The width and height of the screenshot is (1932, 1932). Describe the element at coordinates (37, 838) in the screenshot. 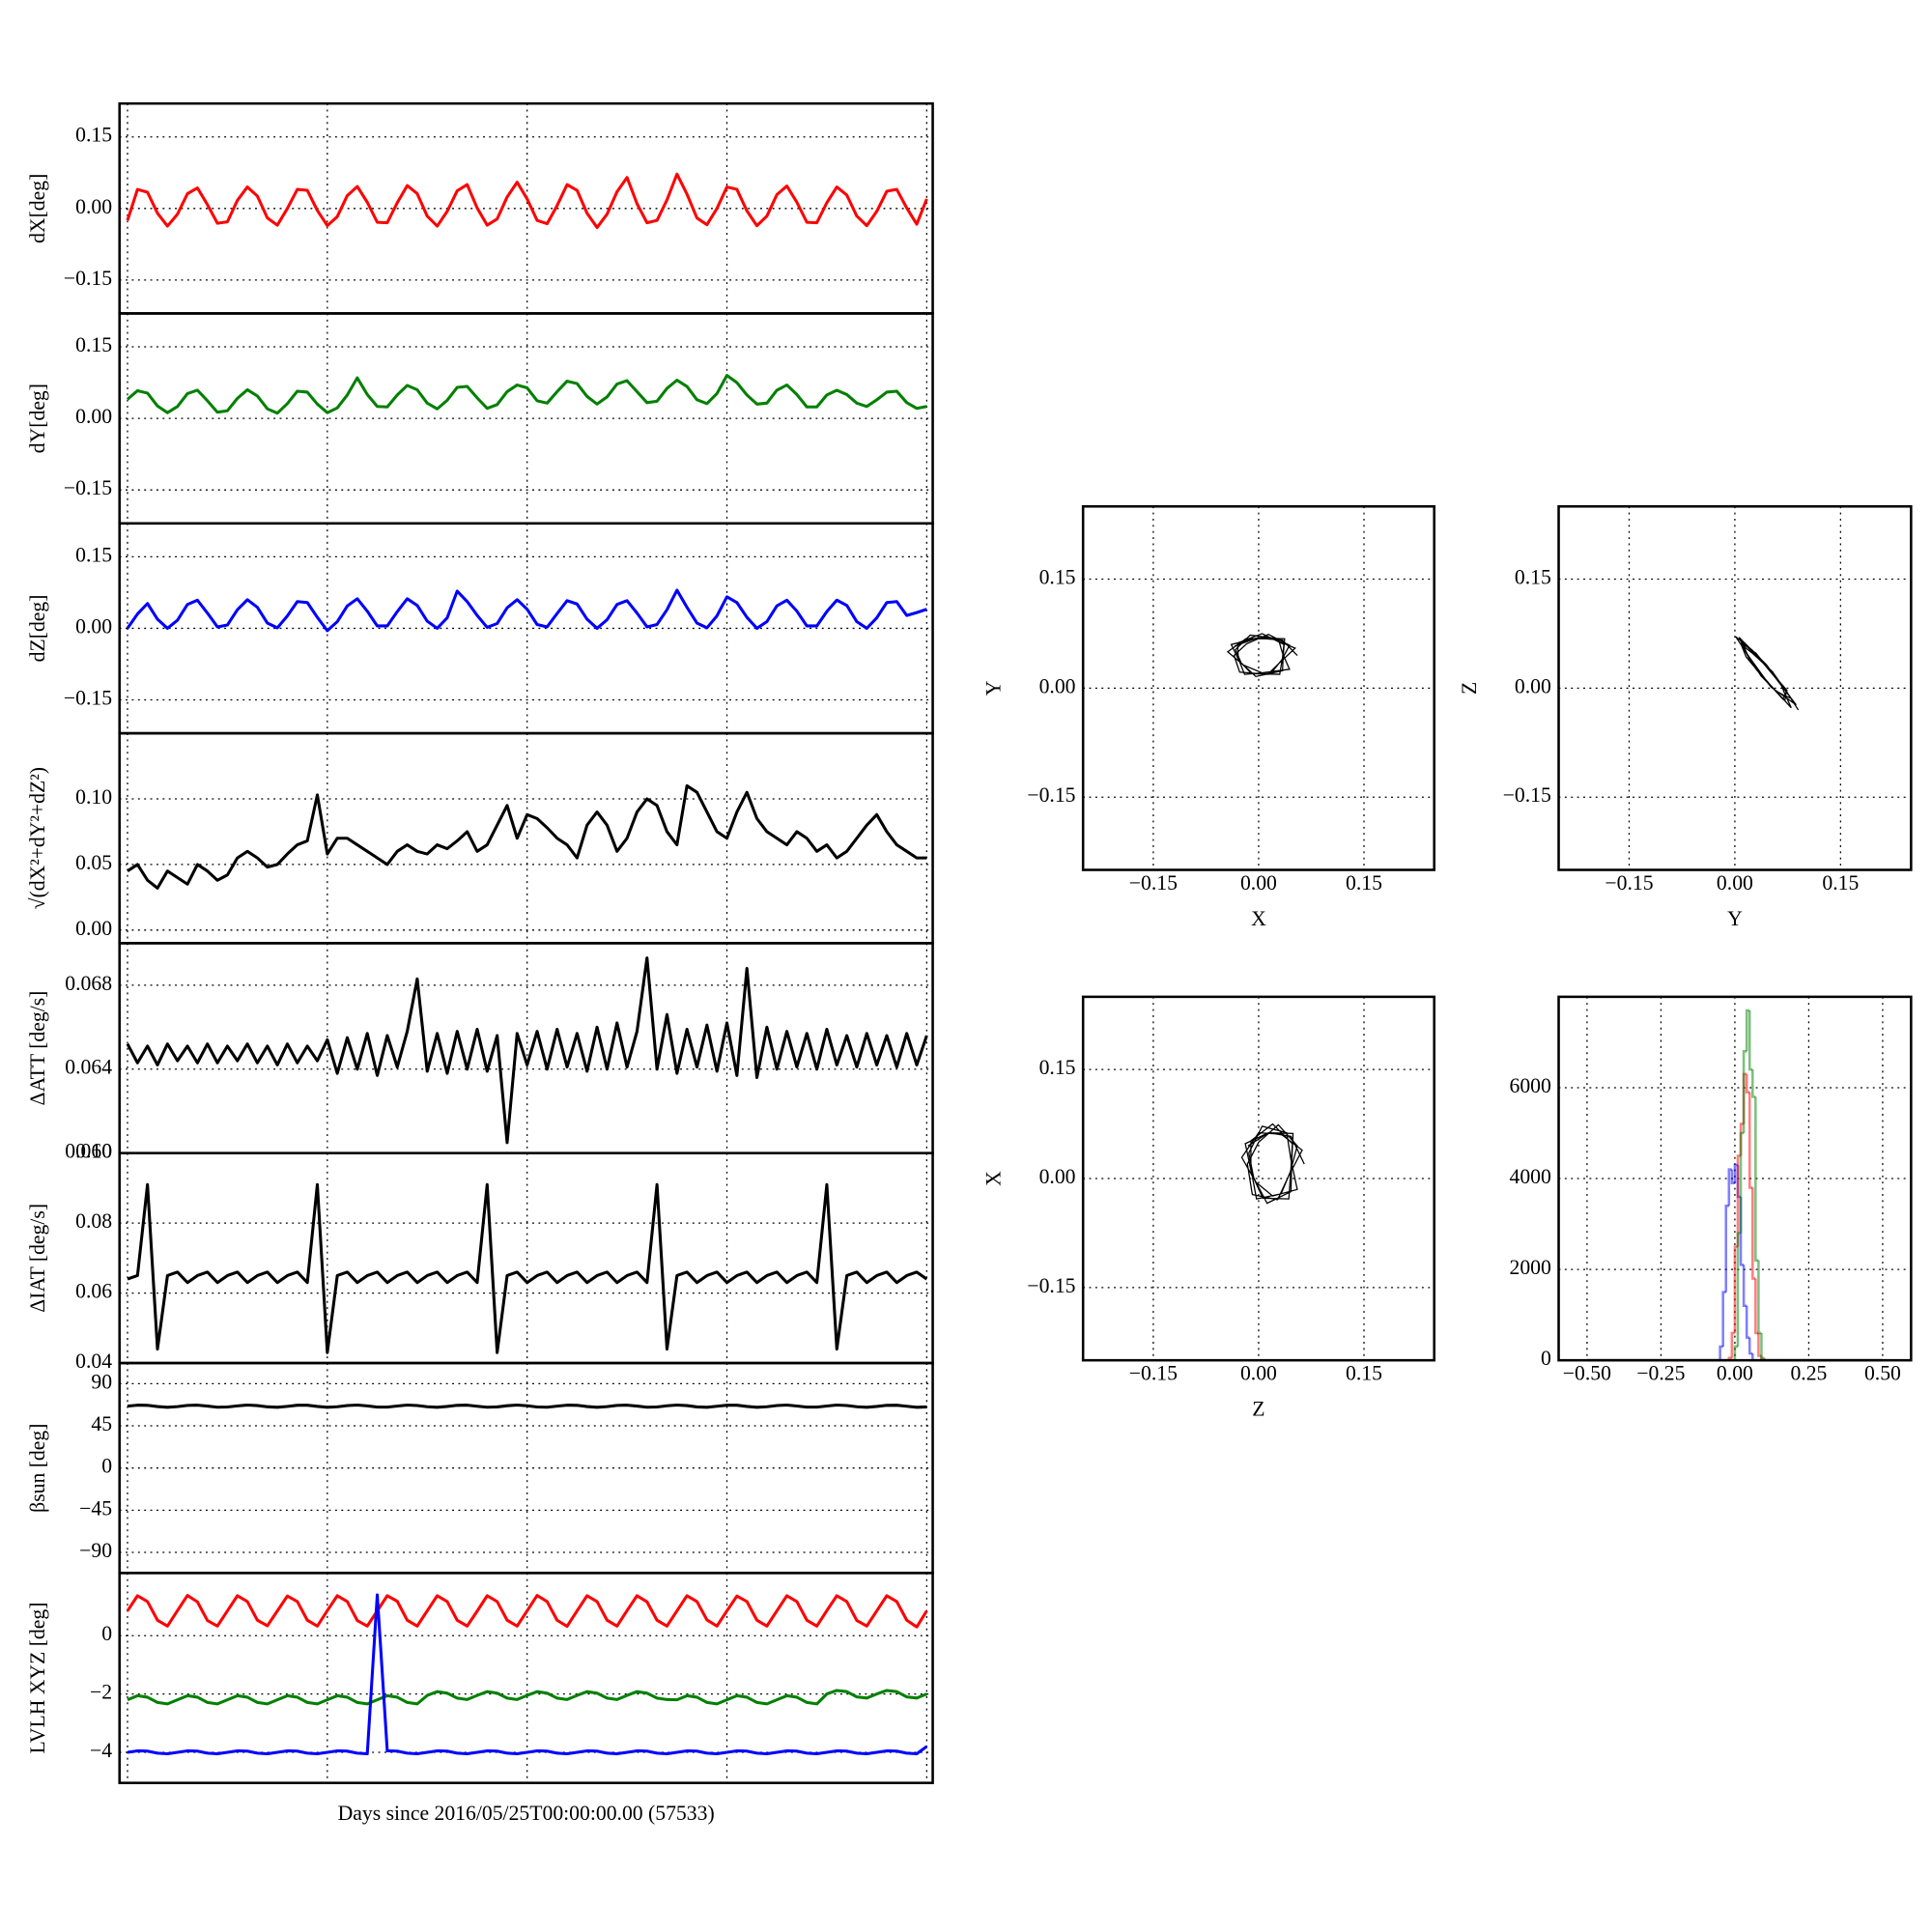

I see `y-axis-label: √(dX²+dY²+dZ²)` at that location.